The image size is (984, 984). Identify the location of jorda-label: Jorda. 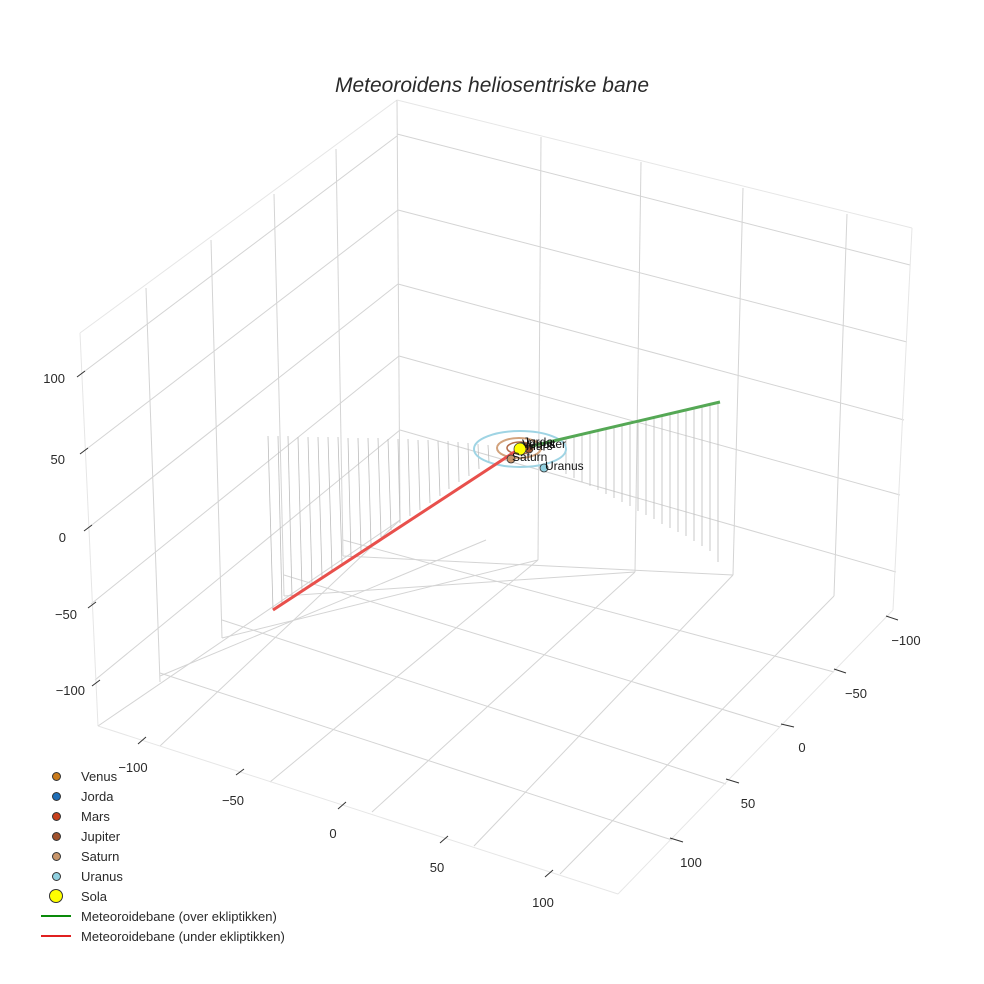
(538, 442).